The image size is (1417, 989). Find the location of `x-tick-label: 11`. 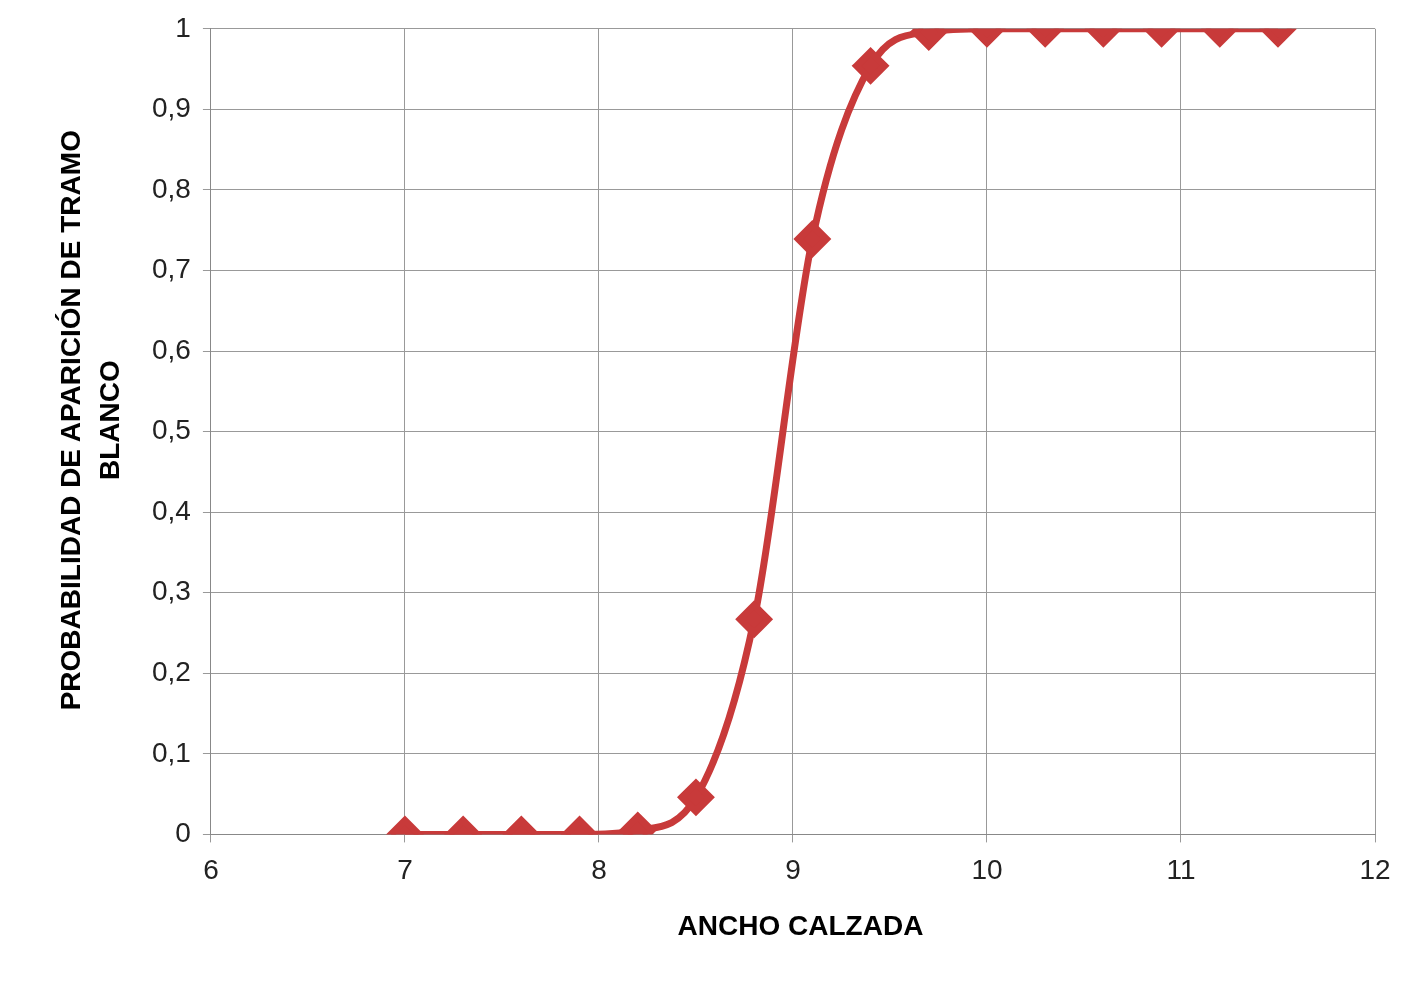

x-tick-label: 11 is located at coordinates (1181, 869).